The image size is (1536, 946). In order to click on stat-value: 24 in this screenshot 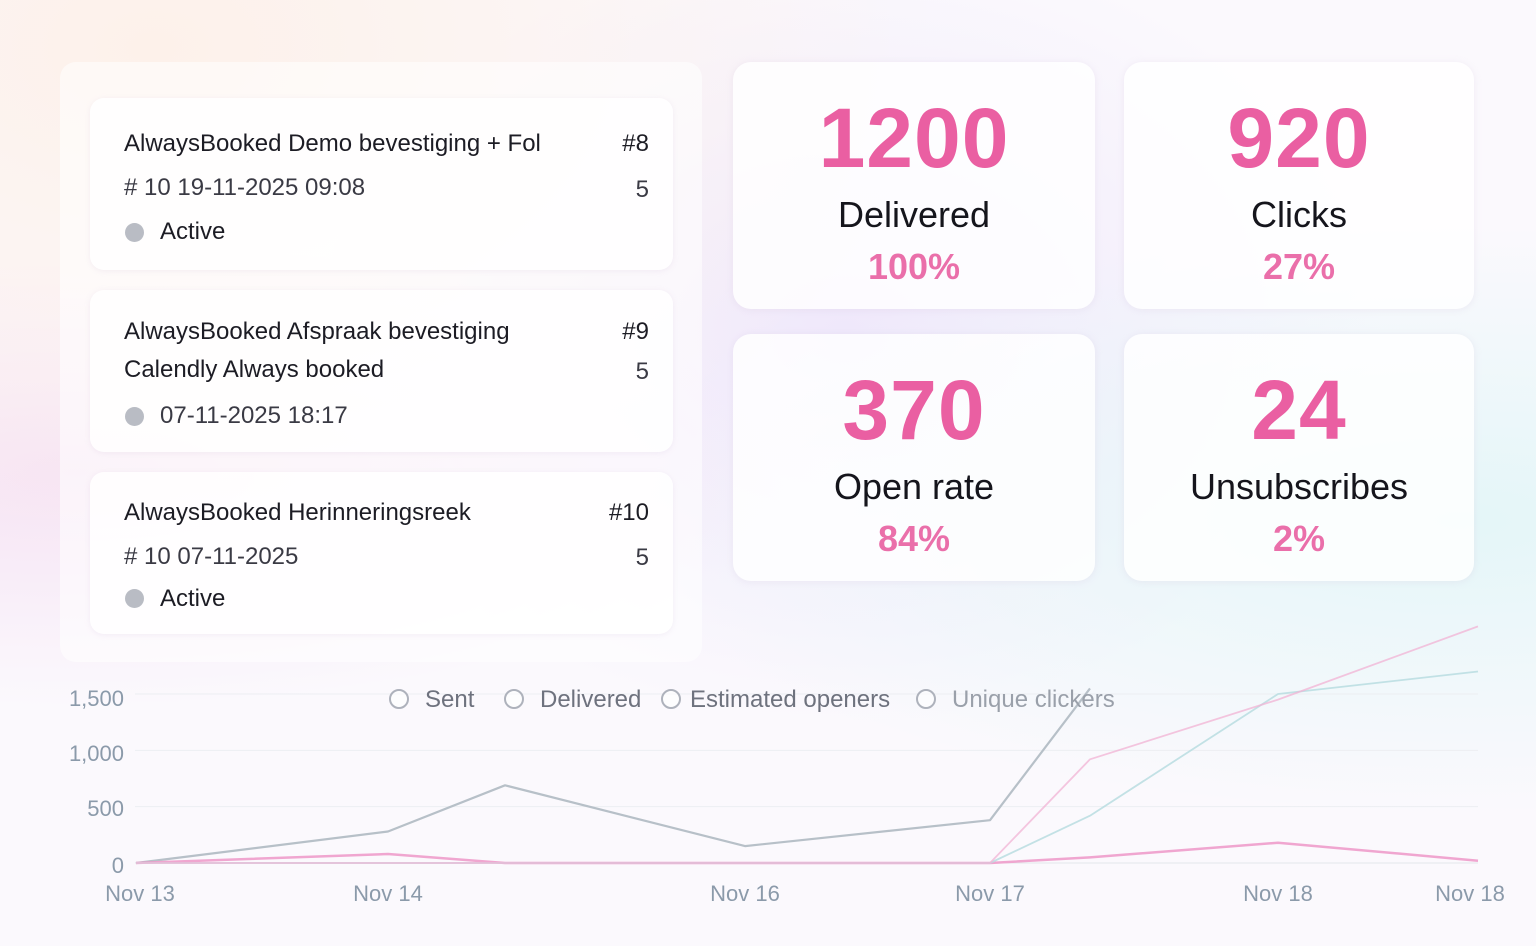, I will do `click(1299, 410)`.